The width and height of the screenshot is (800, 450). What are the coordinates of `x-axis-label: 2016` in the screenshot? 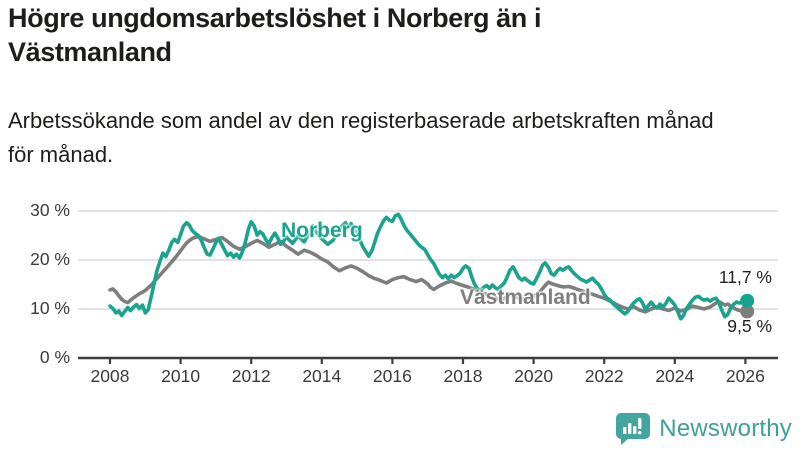 It's located at (392, 376).